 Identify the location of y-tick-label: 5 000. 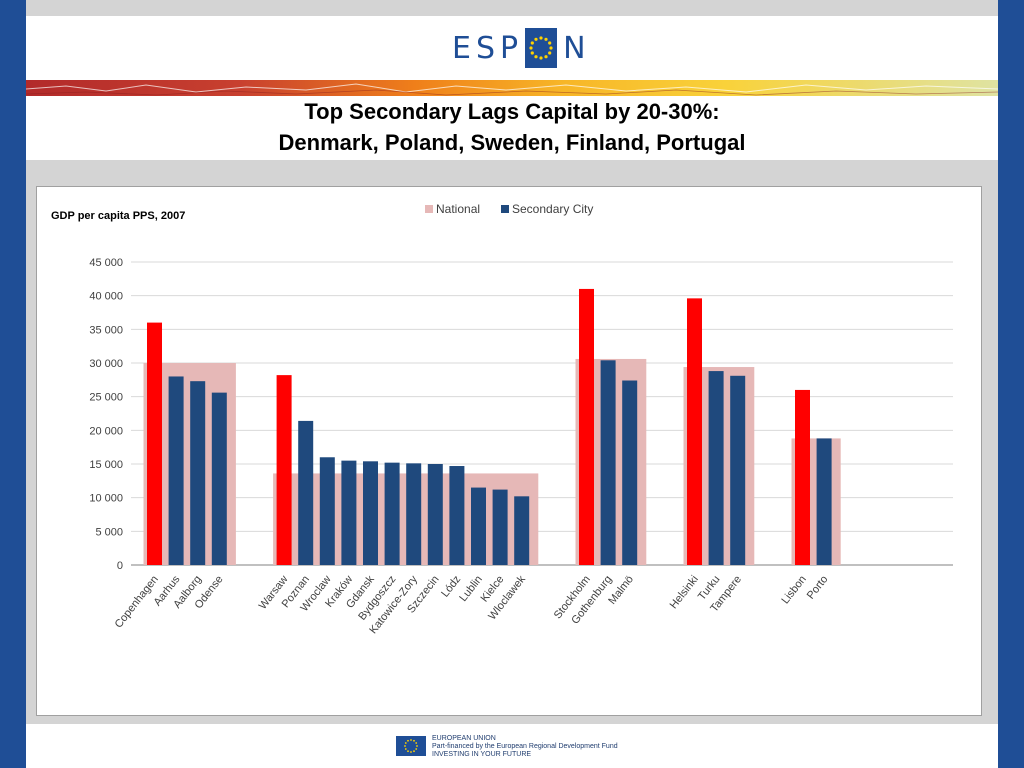
(109, 532).